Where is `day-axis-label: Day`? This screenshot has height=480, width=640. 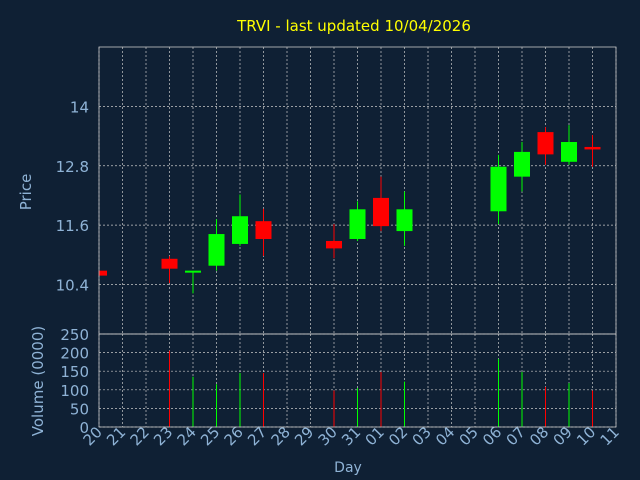
day-axis-label: Day is located at coordinates (348, 468).